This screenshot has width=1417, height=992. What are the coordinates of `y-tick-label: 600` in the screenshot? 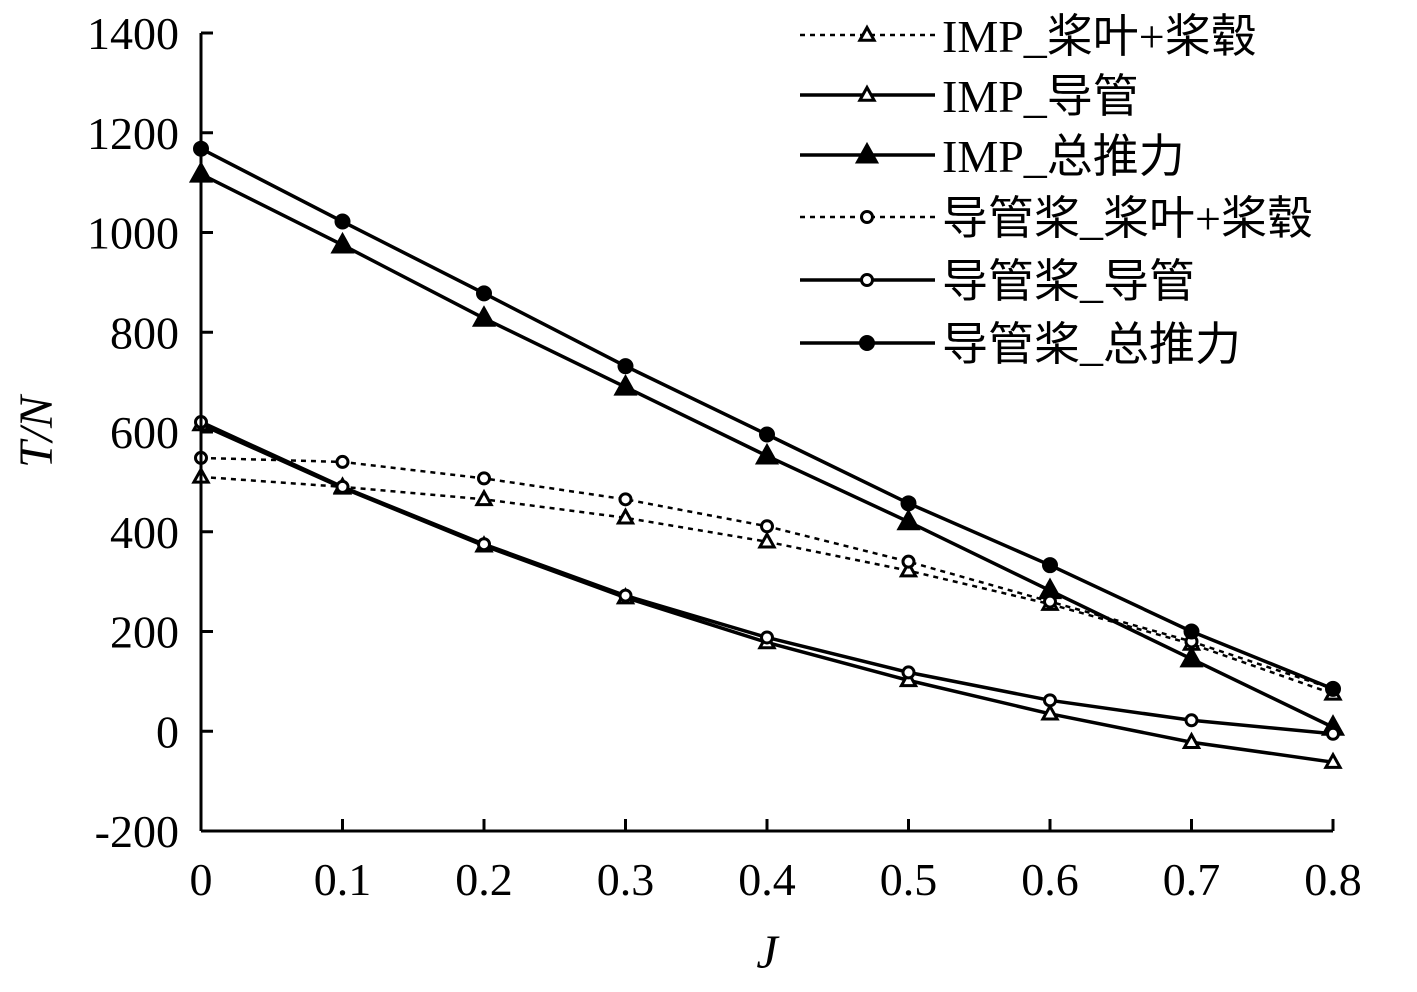 It's located at (144, 432).